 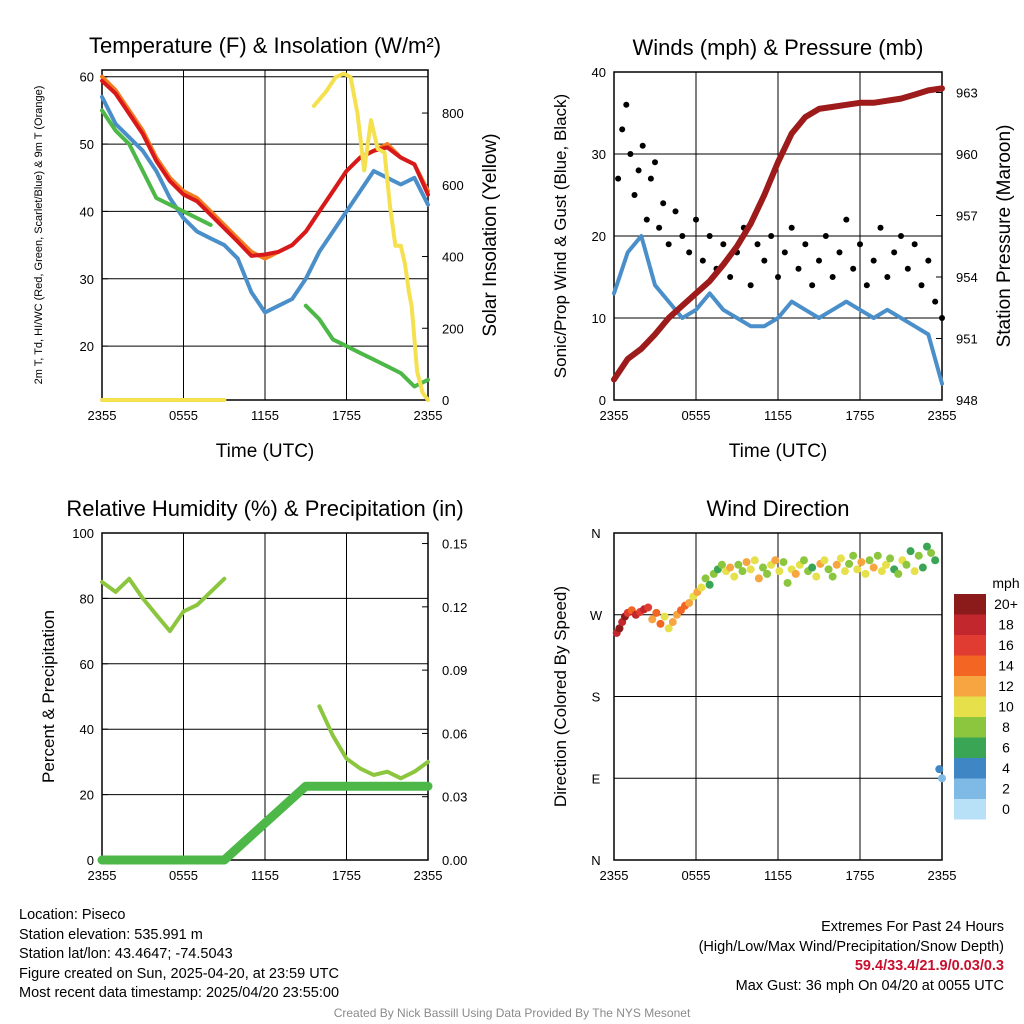 What do you see at coordinates (87, 598) in the screenshot?
I see `y-tick-label: 80` at bounding box center [87, 598].